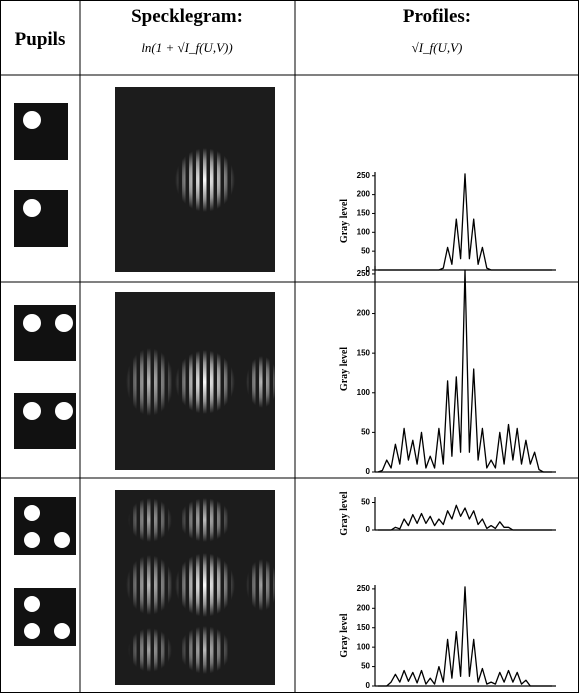 The height and width of the screenshot is (693, 579). I want to click on pupil-images, so click(45, 374).